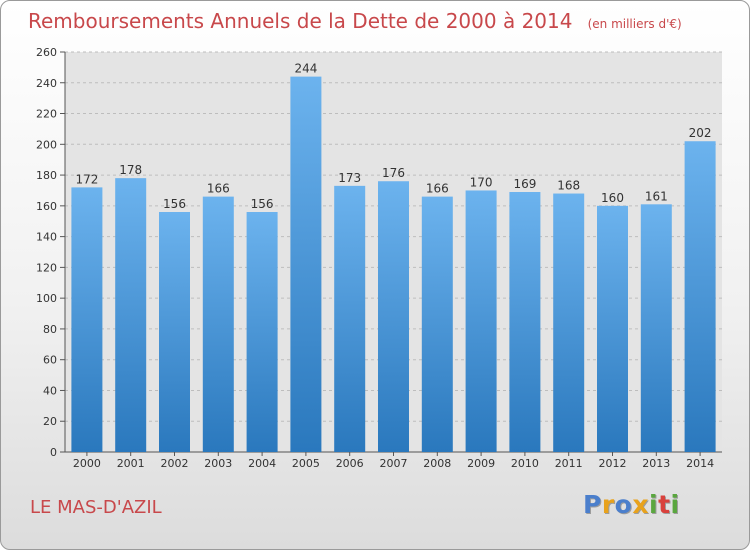 The image size is (750, 550). What do you see at coordinates (634, 24) in the screenshot?
I see `unit-label: (en milliers d'€)` at bounding box center [634, 24].